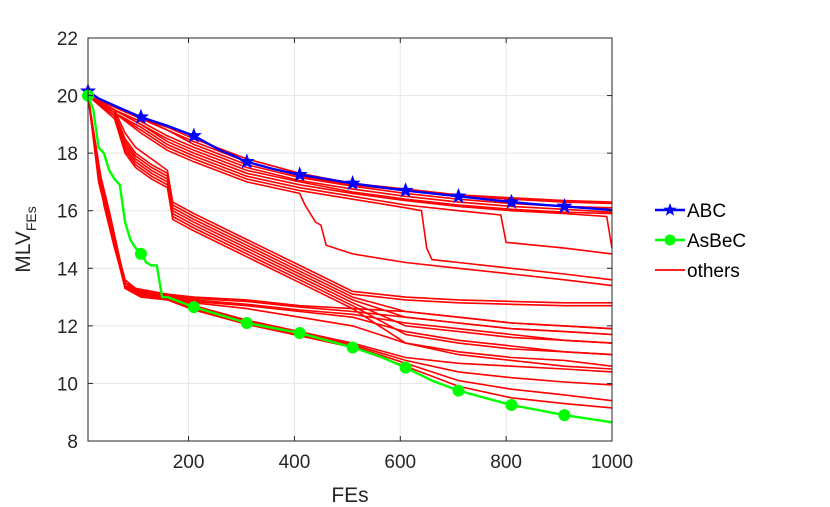 The image size is (830, 507). Describe the element at coordinates (713, 271) in the screenshot. I see `legend-label: others` at that location.